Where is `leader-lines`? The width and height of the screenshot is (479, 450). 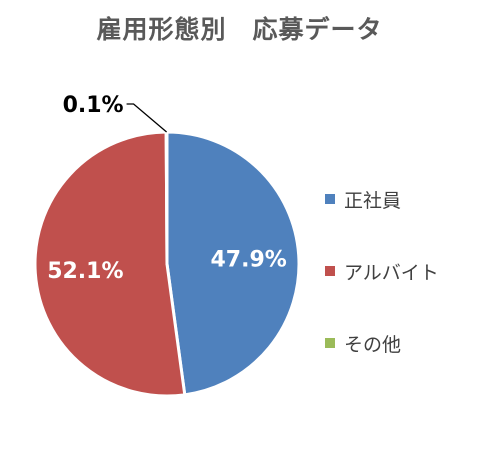 leader-lines is located at coordinates (147, 118).